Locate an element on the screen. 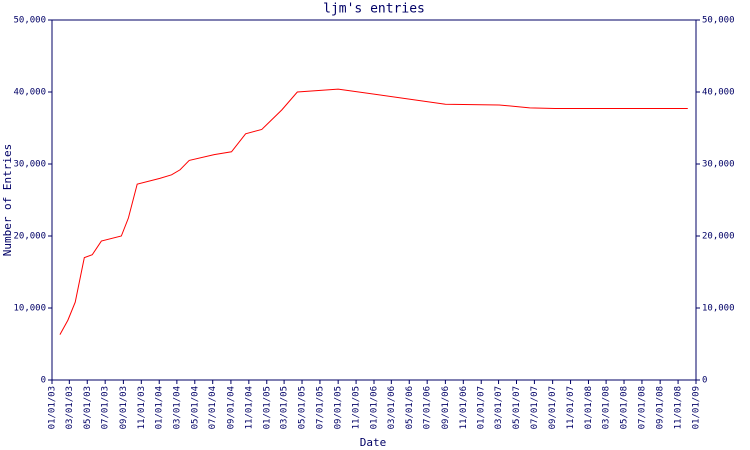 Image resolution: width=750 pixels, height=450 pixels. y2-tick-label: 30,000 is located at coordinates (718, 165).